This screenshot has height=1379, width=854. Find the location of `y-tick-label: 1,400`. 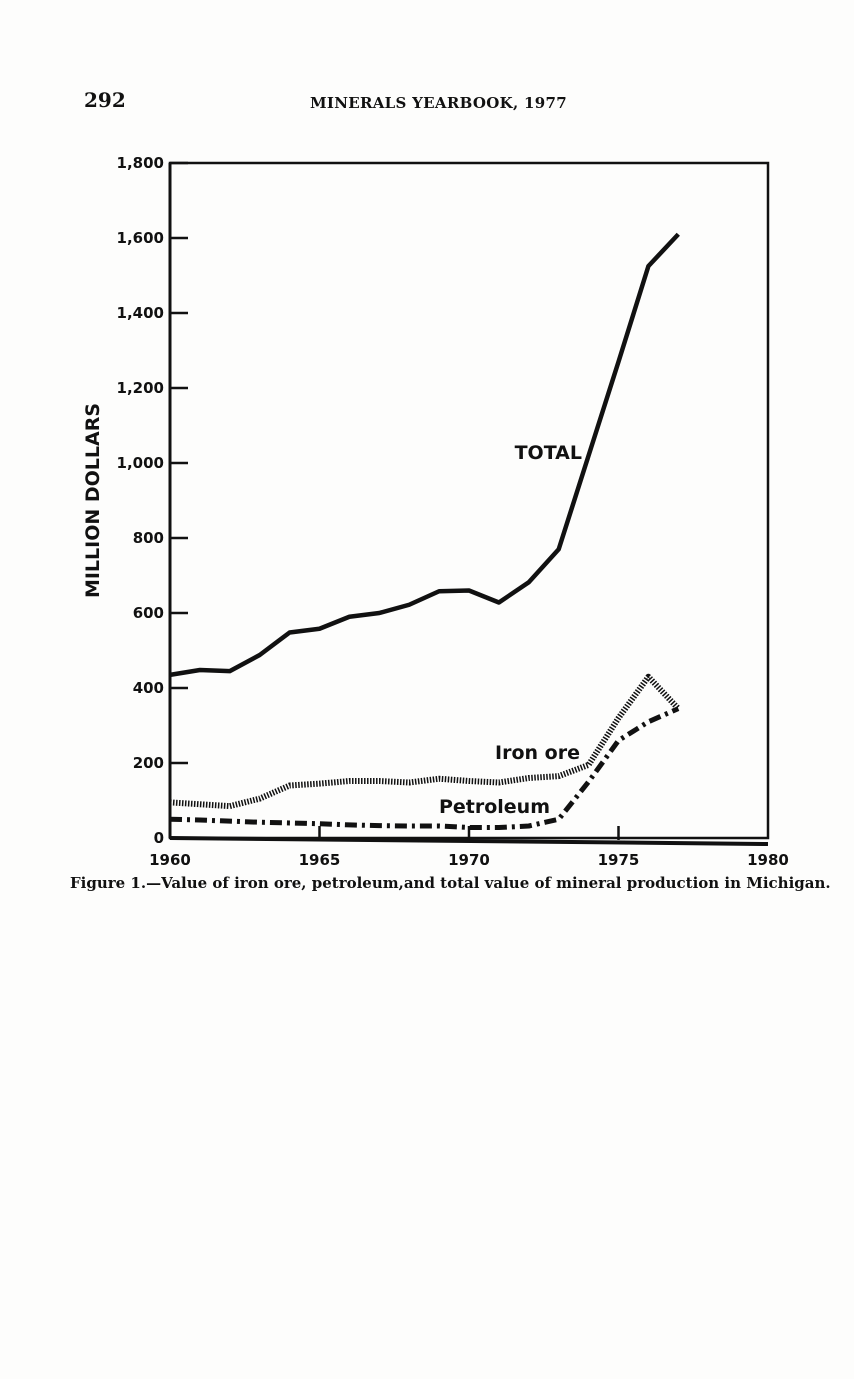

y-tick-label: 1,400 is located at coordinates (140, 313).